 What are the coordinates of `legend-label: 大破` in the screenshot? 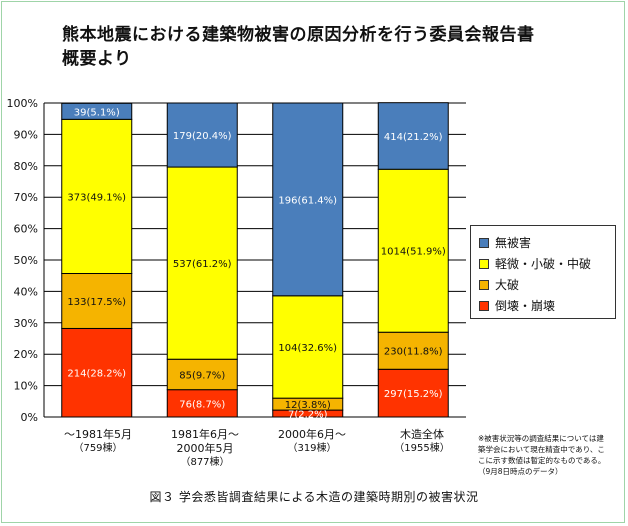 It's located at (507, 285).